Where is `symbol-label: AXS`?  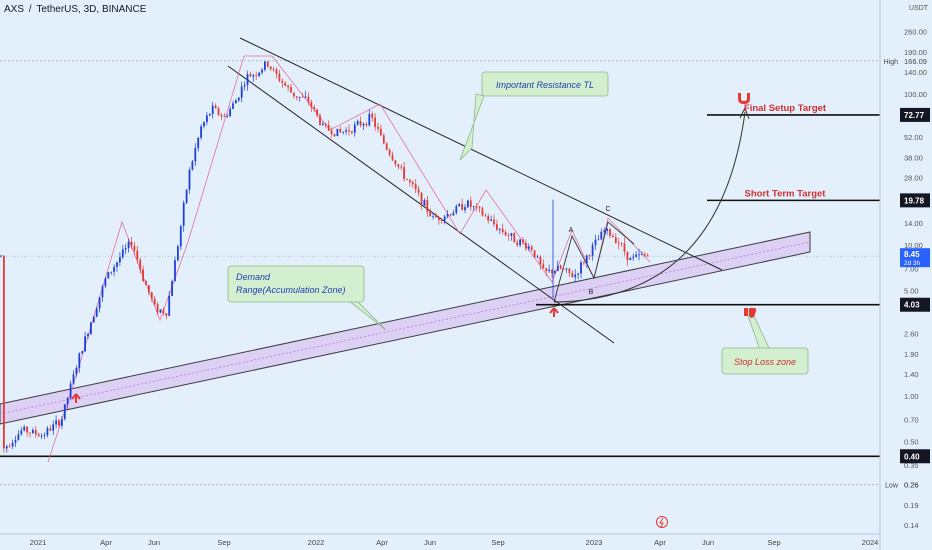
symbol-label: AXS is located at coordinates (14, 9).